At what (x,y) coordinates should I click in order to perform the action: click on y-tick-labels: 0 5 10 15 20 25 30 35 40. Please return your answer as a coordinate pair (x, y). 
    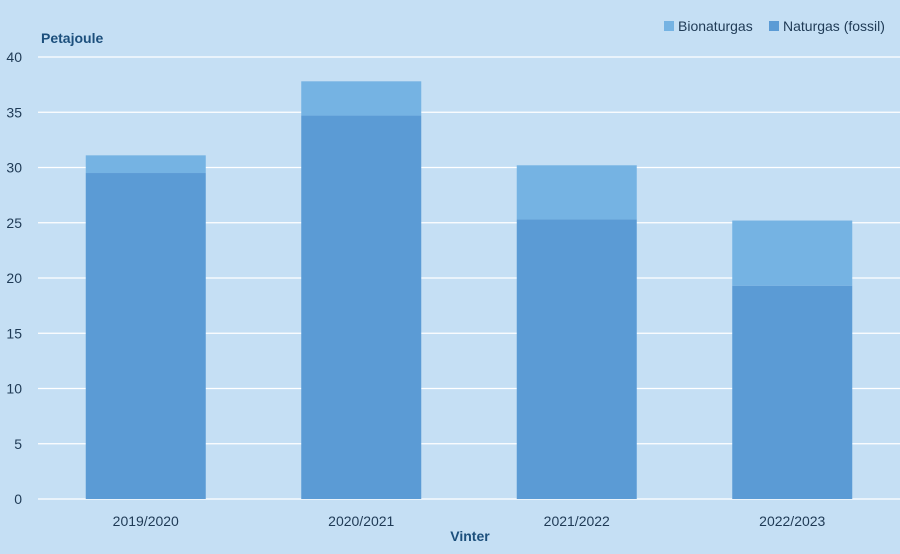
    Looking at the image, I should click on (14, 278).